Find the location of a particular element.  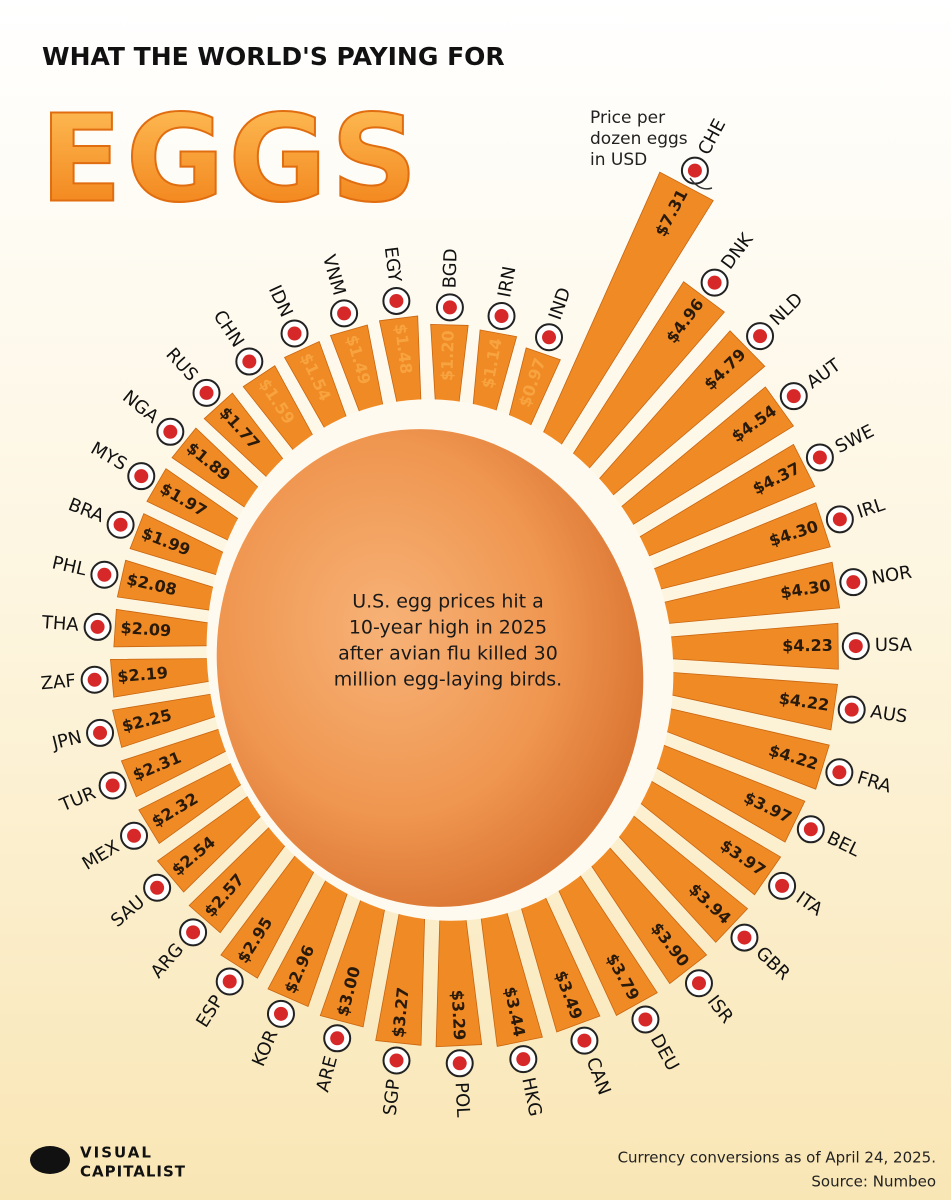

center-note-line: after avian flu killed 30 is located at coordinates (448, 654).